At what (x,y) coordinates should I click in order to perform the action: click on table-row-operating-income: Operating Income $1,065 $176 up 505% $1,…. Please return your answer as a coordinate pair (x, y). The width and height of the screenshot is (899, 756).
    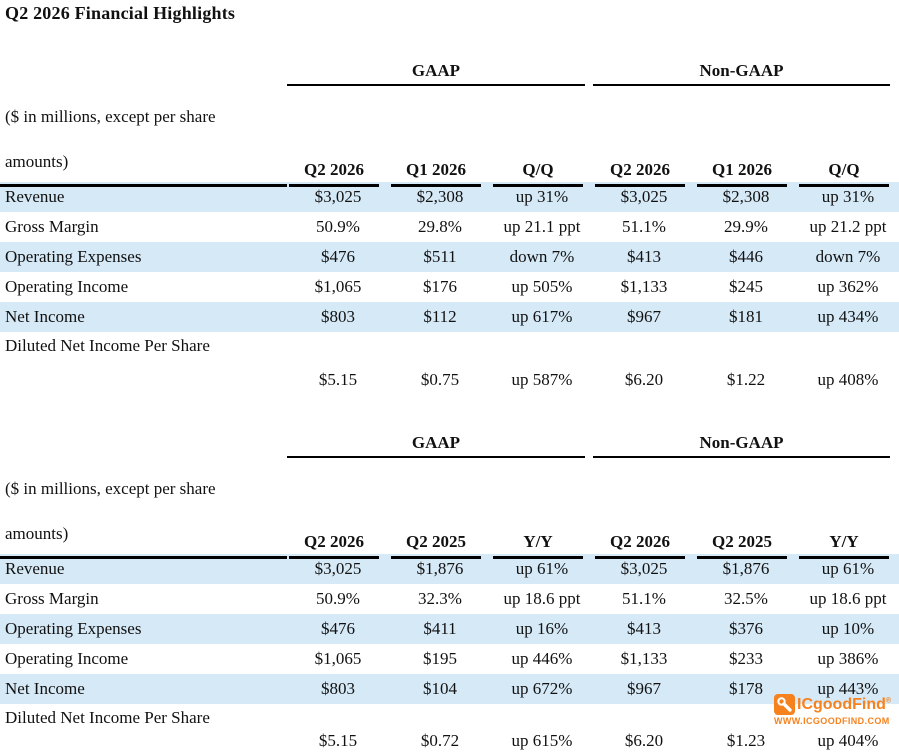
    Looking at the image, I should click on (449, 287).